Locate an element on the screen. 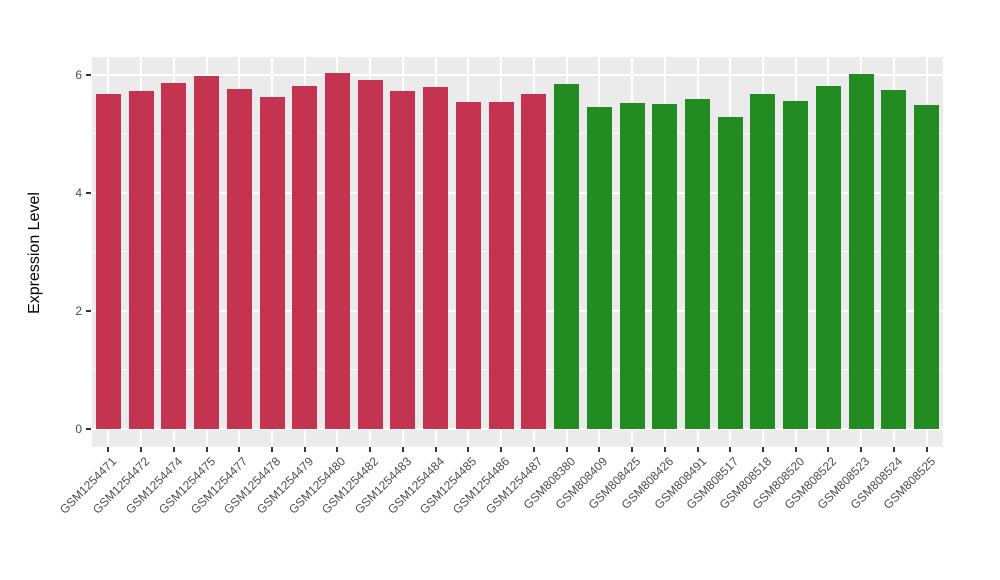  bar-GSM1254483 is located at coordinates (403, 259).